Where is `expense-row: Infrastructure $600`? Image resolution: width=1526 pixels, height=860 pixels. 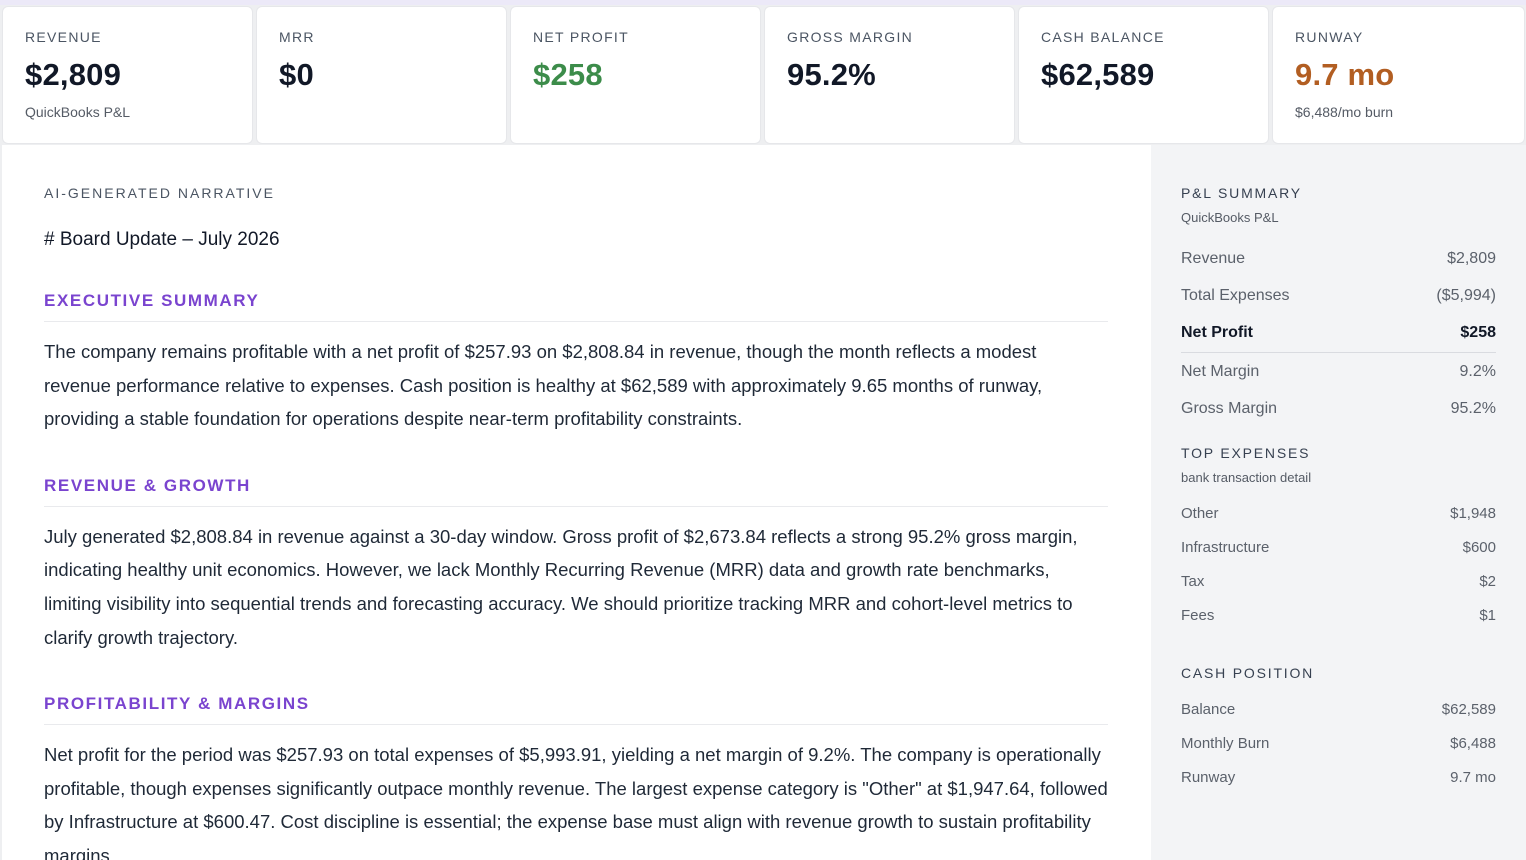
expense-row: Infrastructure $600 is located at coordinates (1338, 548).